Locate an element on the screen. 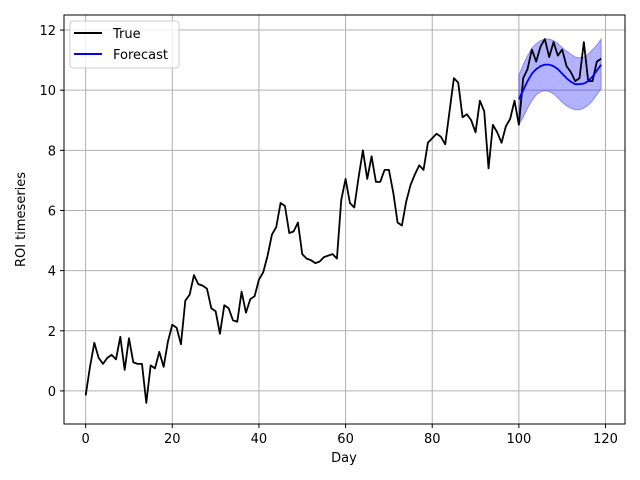 This screenshot has width=640, height=480. forecast-band is located at coordinates (560, 82).